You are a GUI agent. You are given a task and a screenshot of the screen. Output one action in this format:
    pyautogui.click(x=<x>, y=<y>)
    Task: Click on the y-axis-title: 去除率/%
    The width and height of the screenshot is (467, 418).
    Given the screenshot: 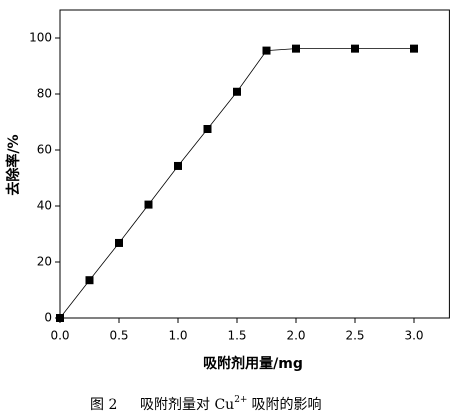 What is the action you would take?
    pyautogui.click(x=13, y=164)
    